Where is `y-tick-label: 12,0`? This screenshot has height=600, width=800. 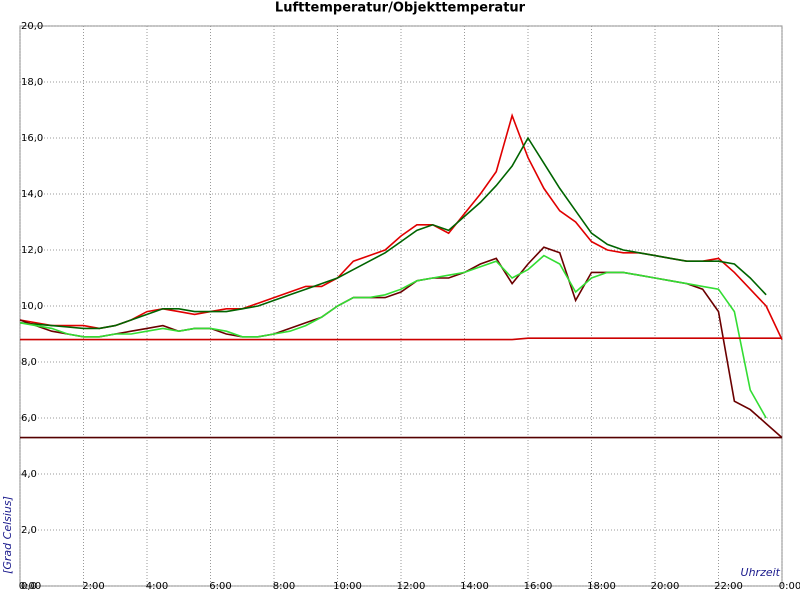
y-tick-label: 12,0 is located at coordinates (32, 250).